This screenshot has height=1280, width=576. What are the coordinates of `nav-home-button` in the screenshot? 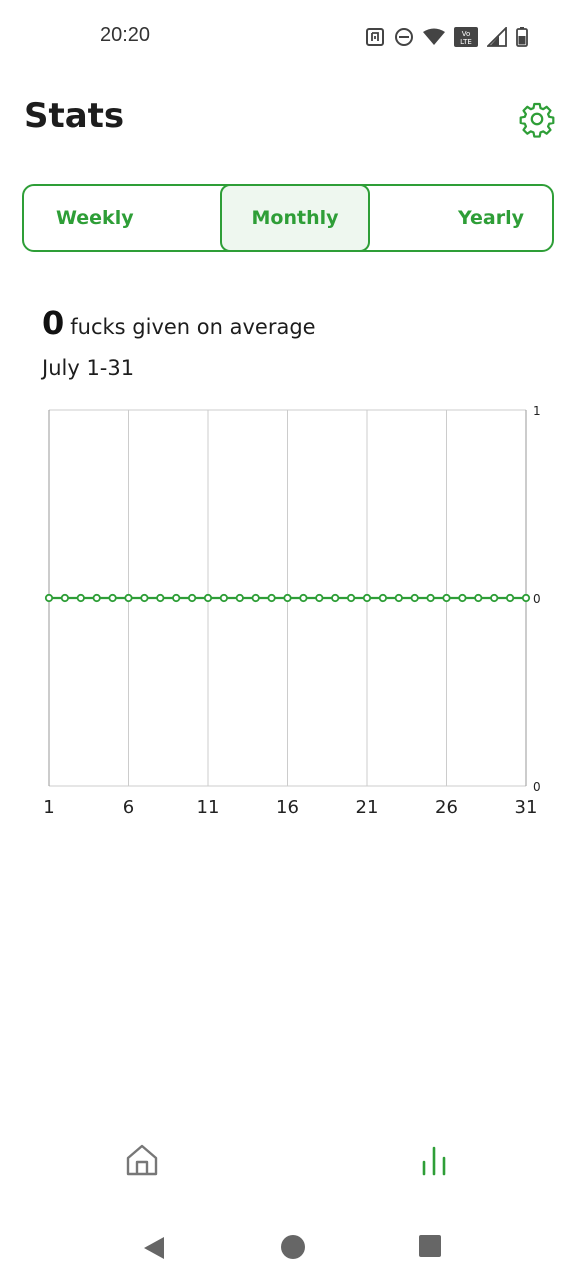 It's located at (142, 1160).